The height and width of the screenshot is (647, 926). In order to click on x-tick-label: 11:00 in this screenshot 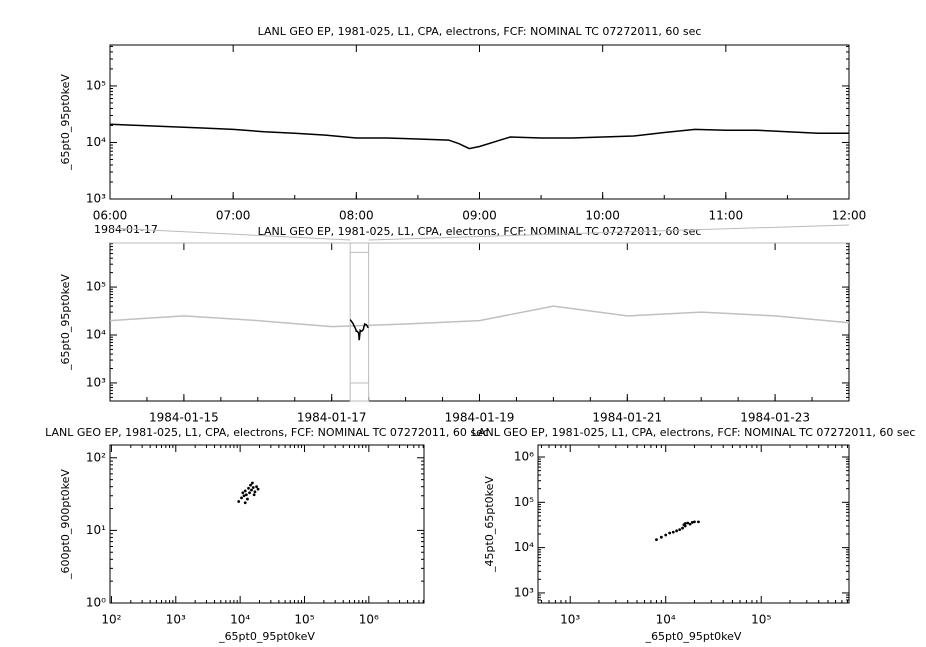, I will do `click(726, 216)`.